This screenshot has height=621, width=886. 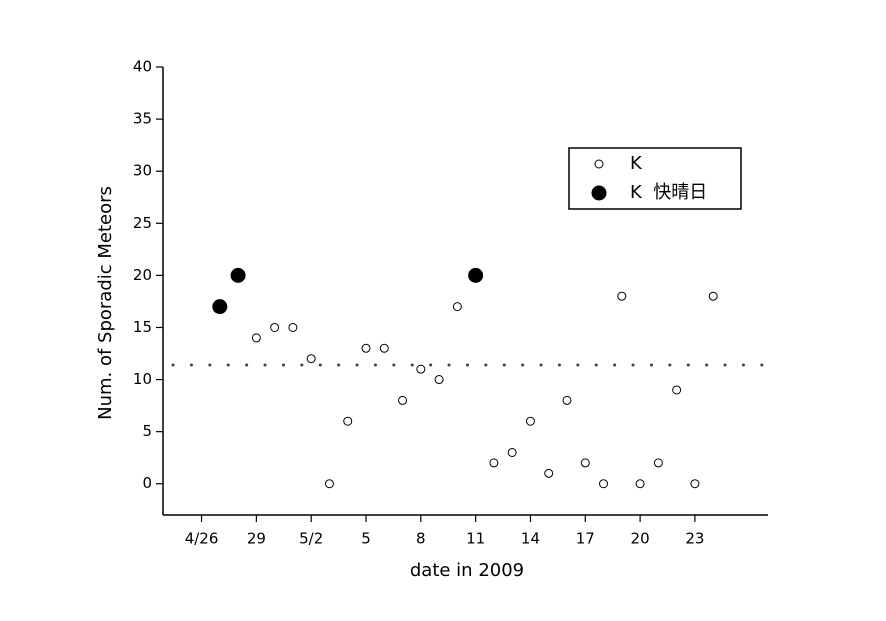 I want to click on x-tick-label: 20, so click(x=640, y=539).